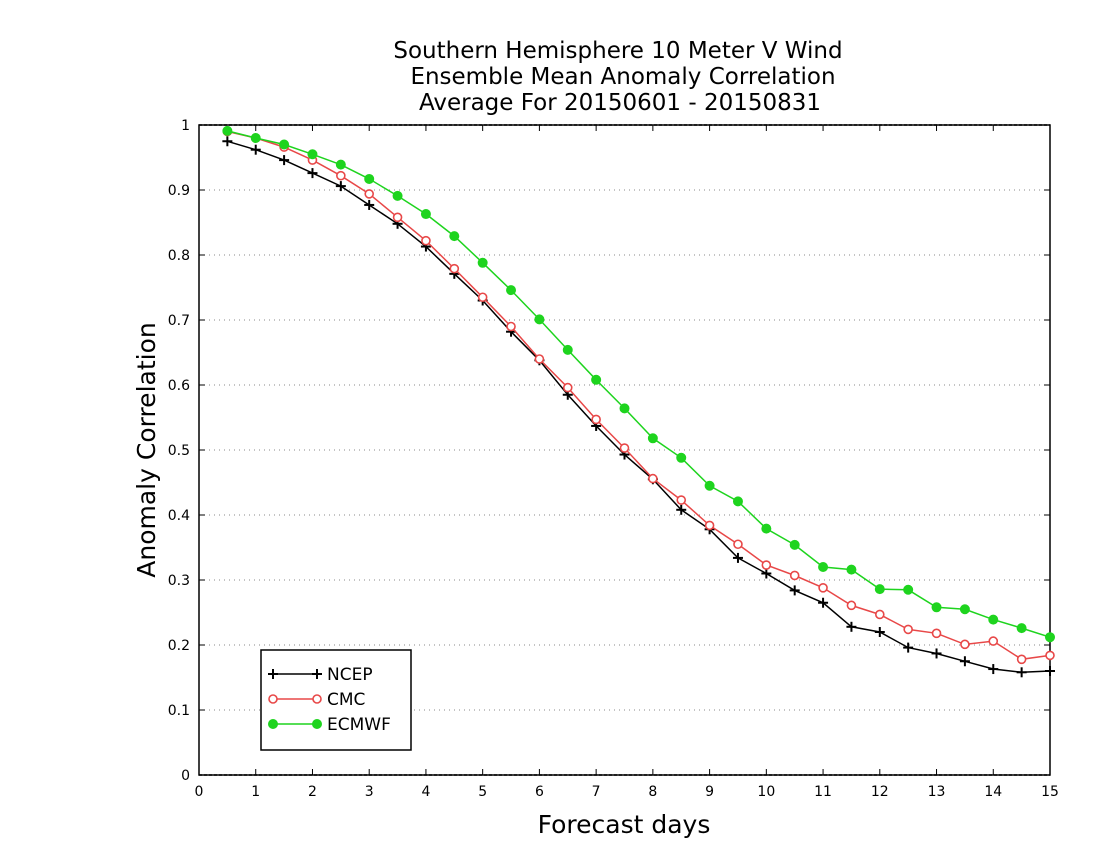 This screenshot has height=850, width=1100. What do you see at coordinates (255, 792) in the screenshot?
I see `x-tick-label: 1` at bounding box center [255, 792].